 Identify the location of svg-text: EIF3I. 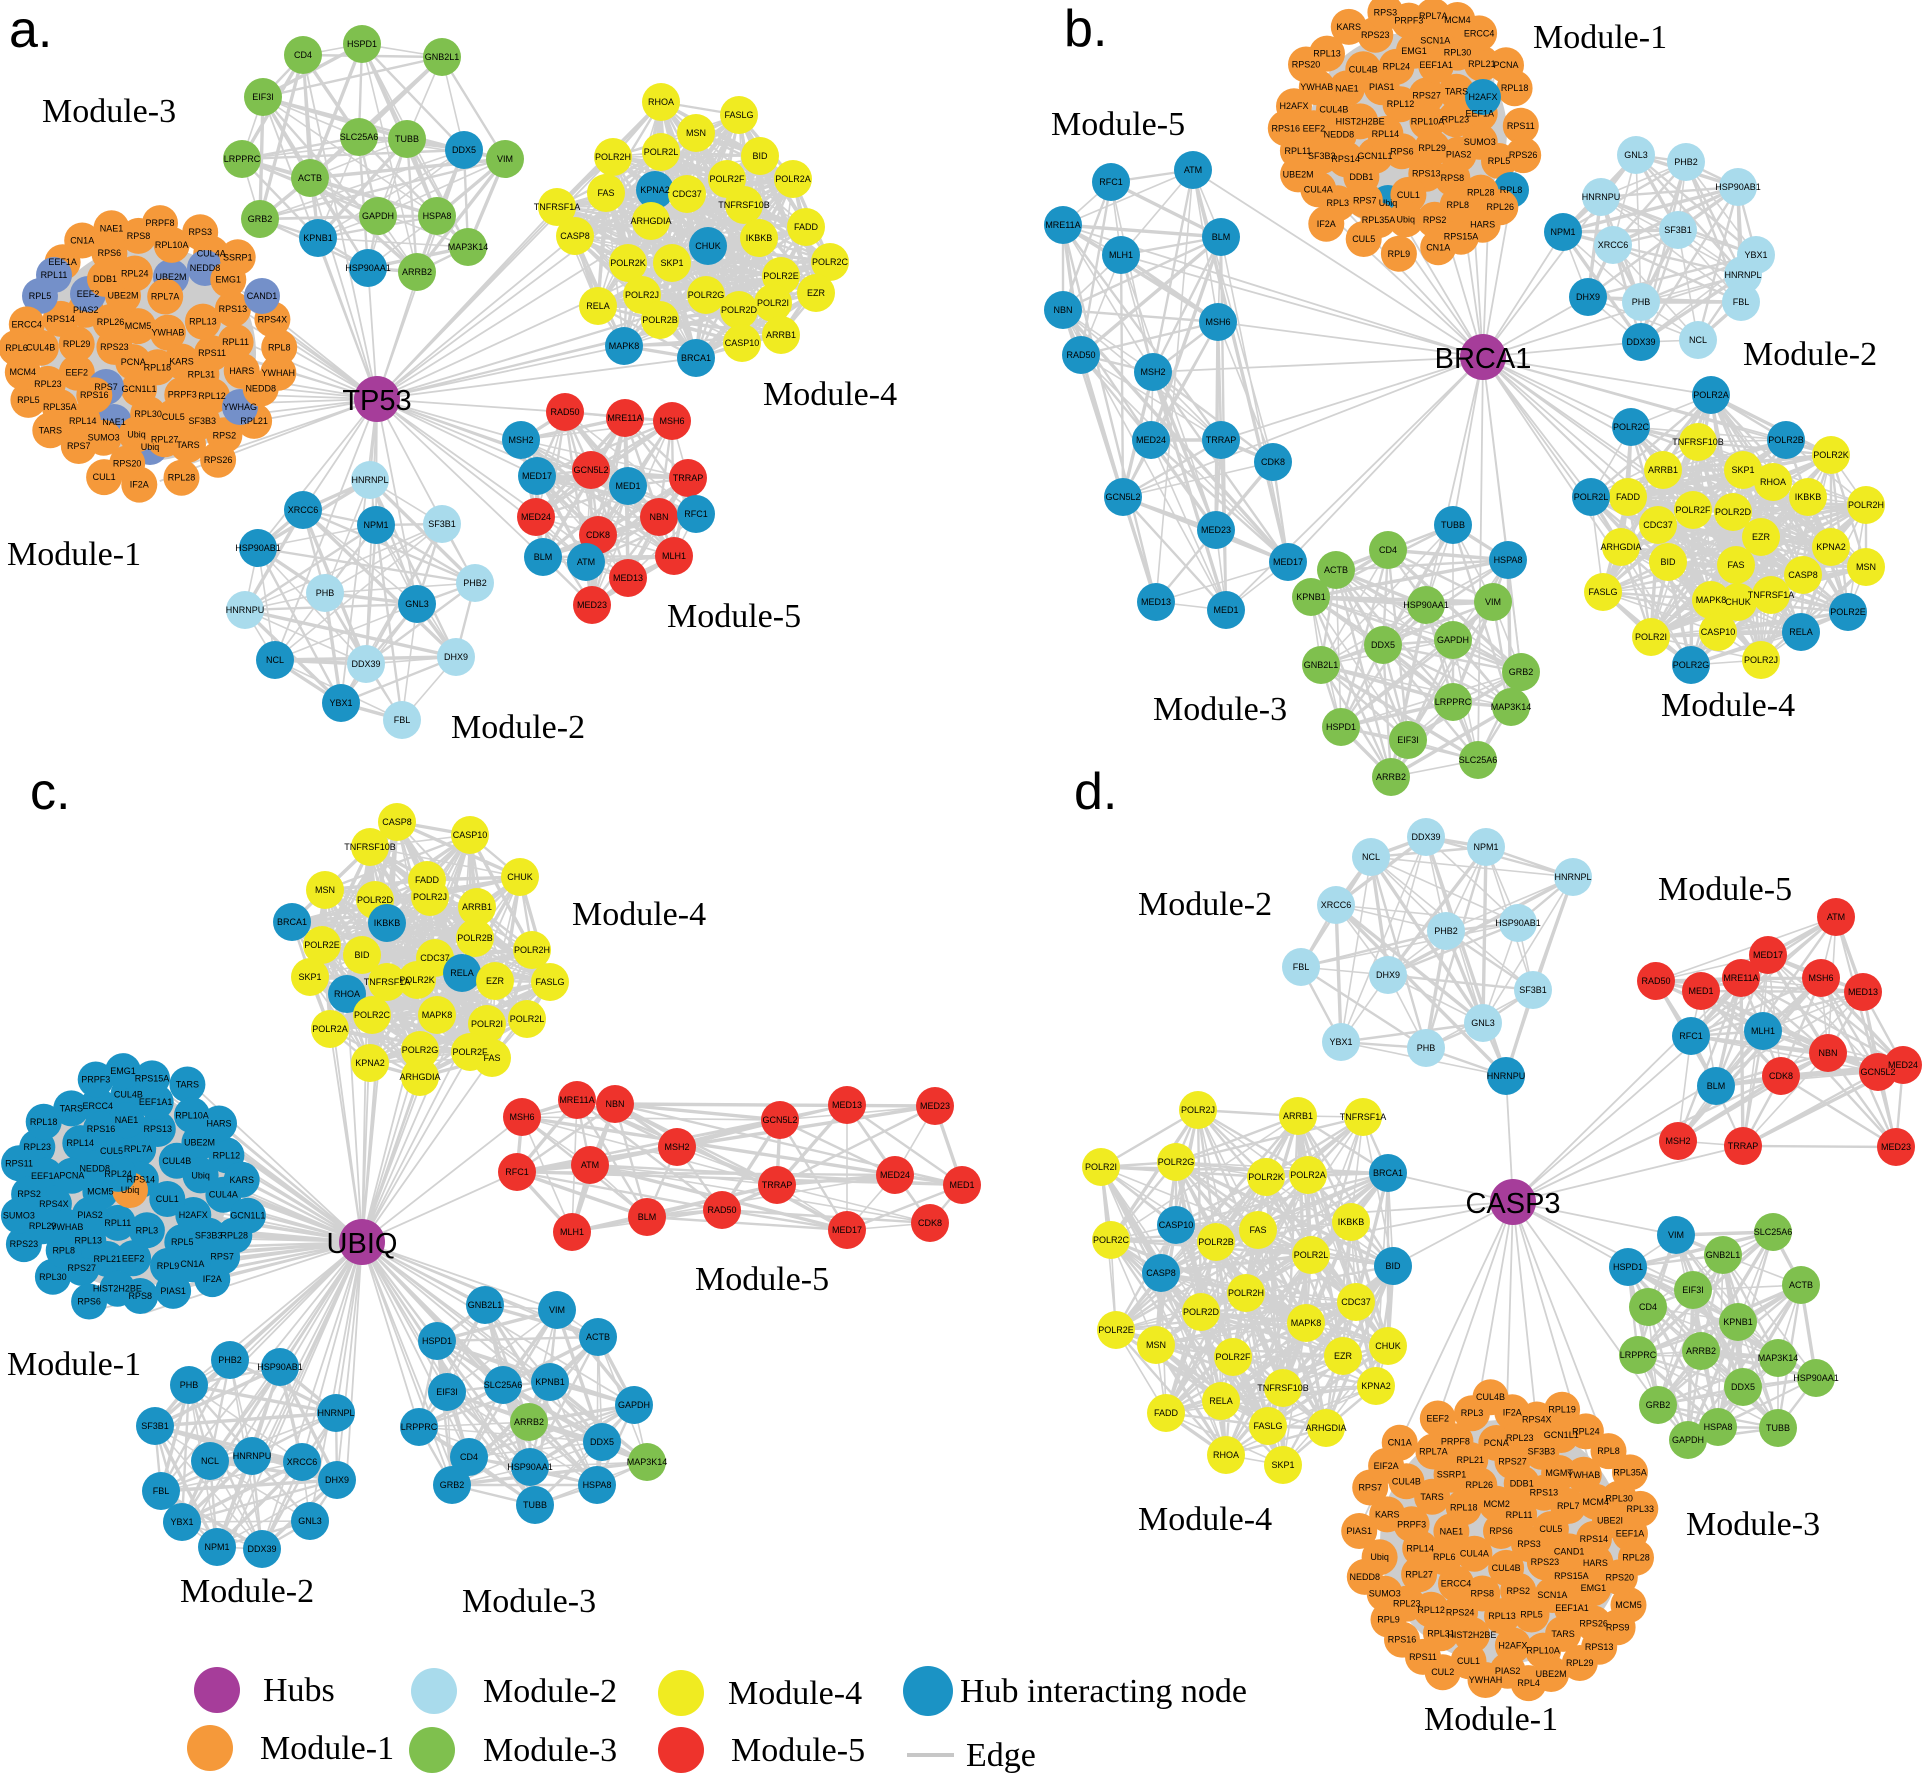
(1693, 1290).